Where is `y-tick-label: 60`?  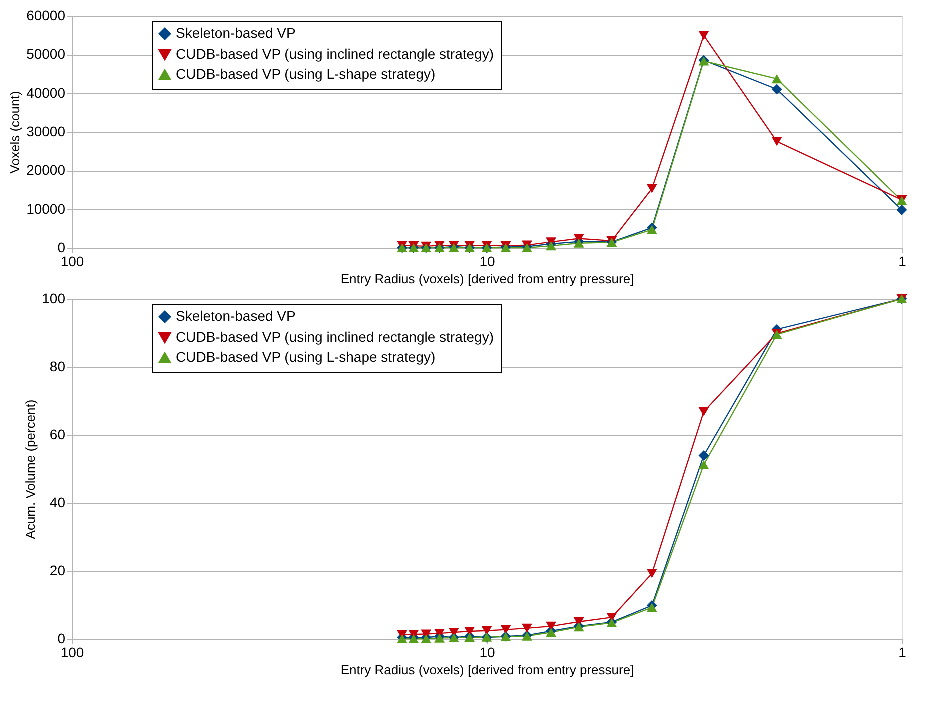
y-tick-label: 60 is located at coordinates (58, 434).